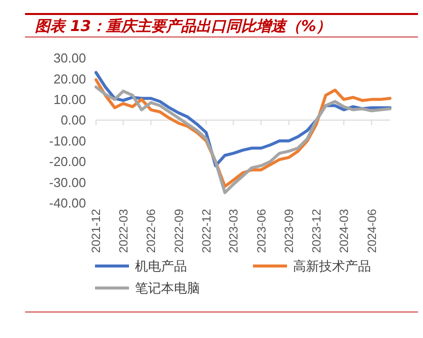 This screenshot has height=338, width=423. What do you see at coordinates (317, 231) in the screenshot?
I see `x-tick-label: 2023-12` at bounding box center [317, 231].